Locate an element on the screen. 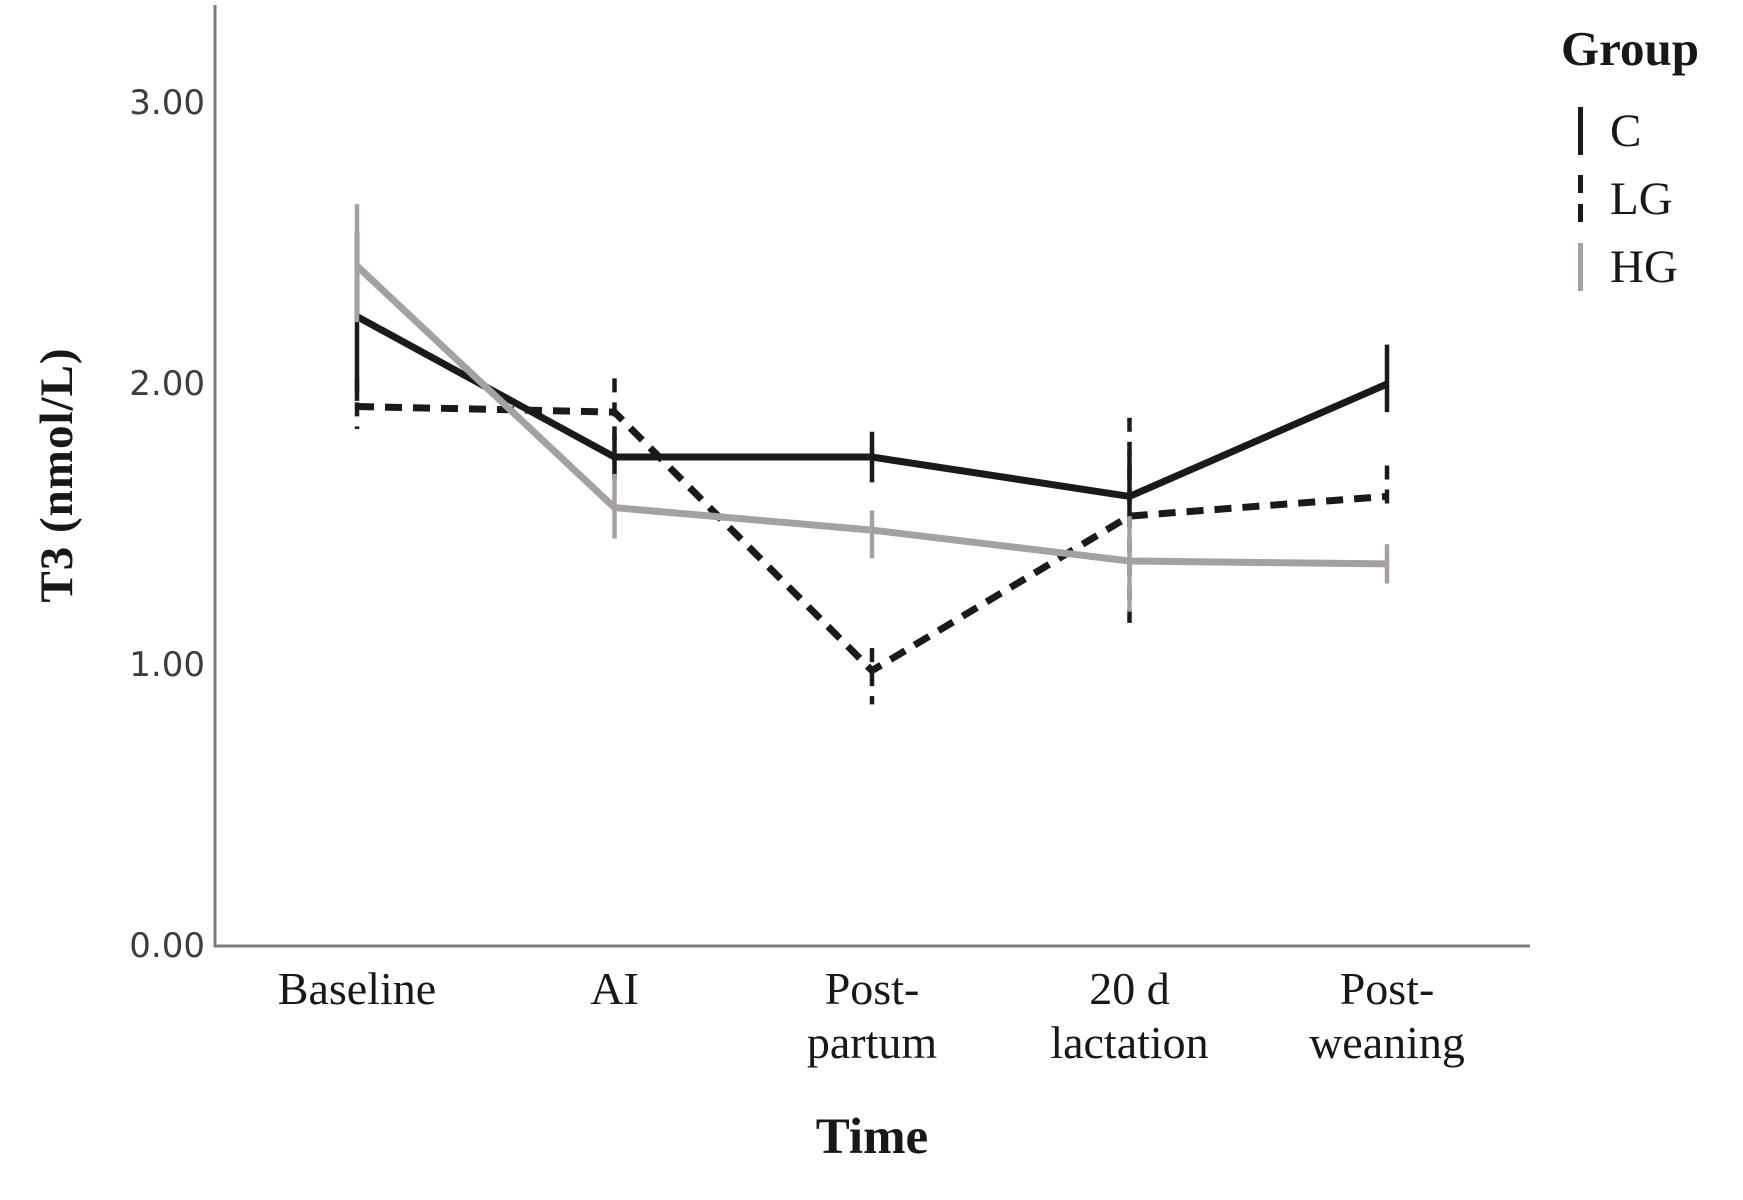  x-axis-title: Time is located at coordinates (872, 1137).